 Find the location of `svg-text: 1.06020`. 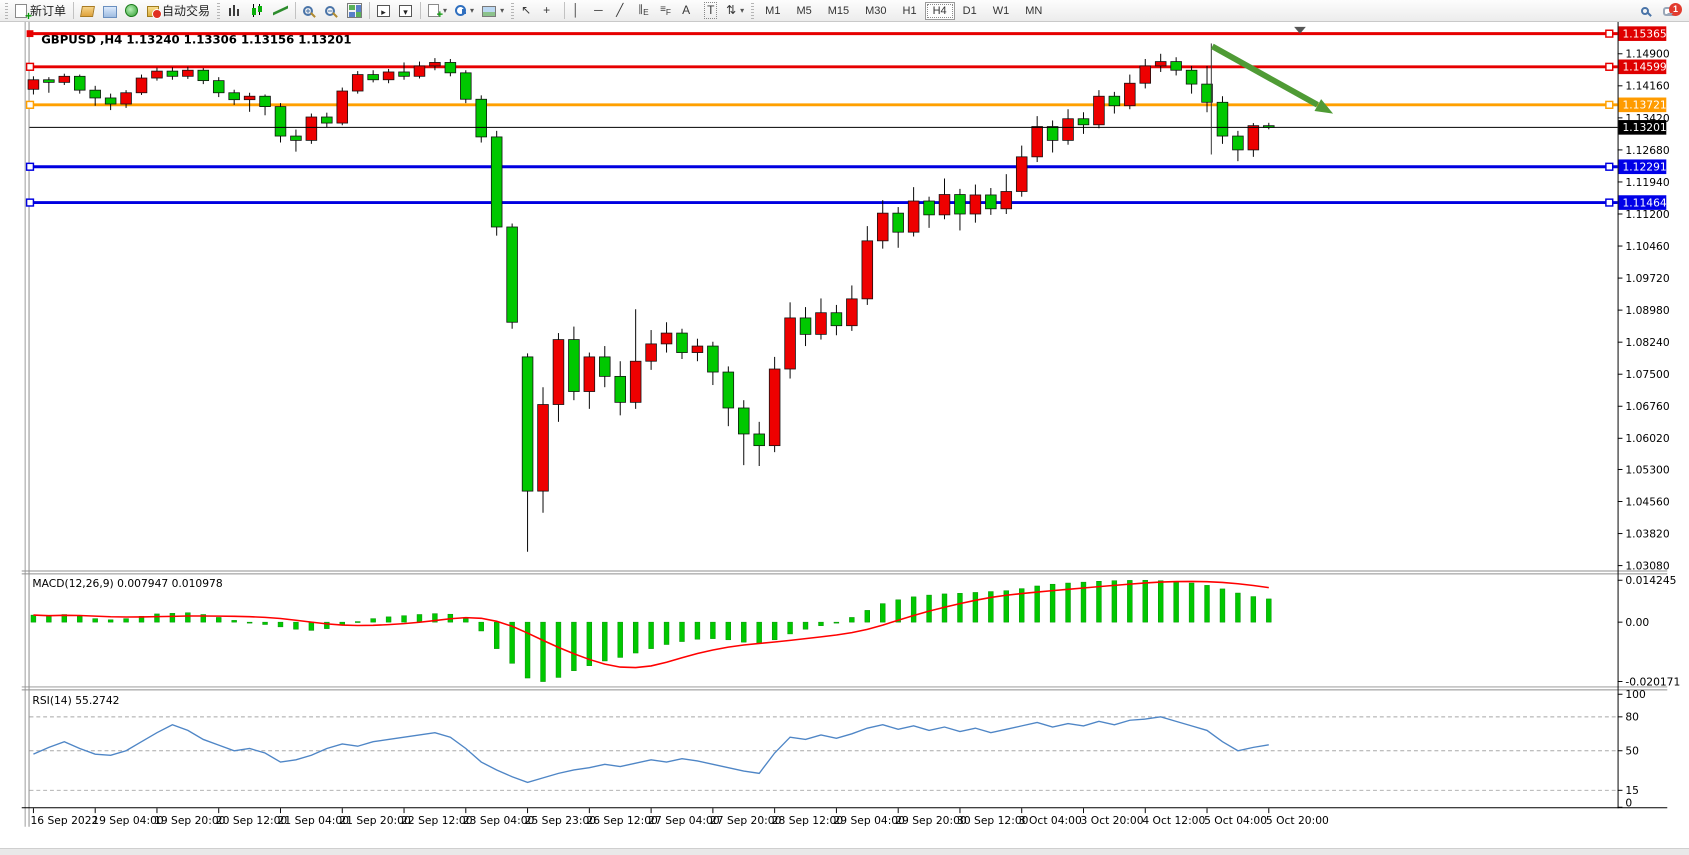

svg-text: 1.06020 is located at coordinates (1647, 438).